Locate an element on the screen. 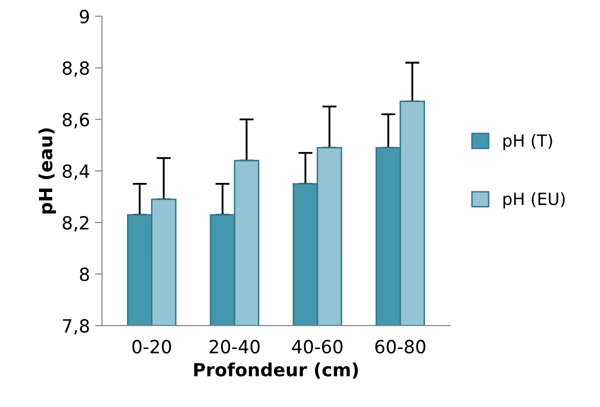 This screenshot has width=600, height=407. y-tick-label: 8,6 is located at coordinates (76, 120).